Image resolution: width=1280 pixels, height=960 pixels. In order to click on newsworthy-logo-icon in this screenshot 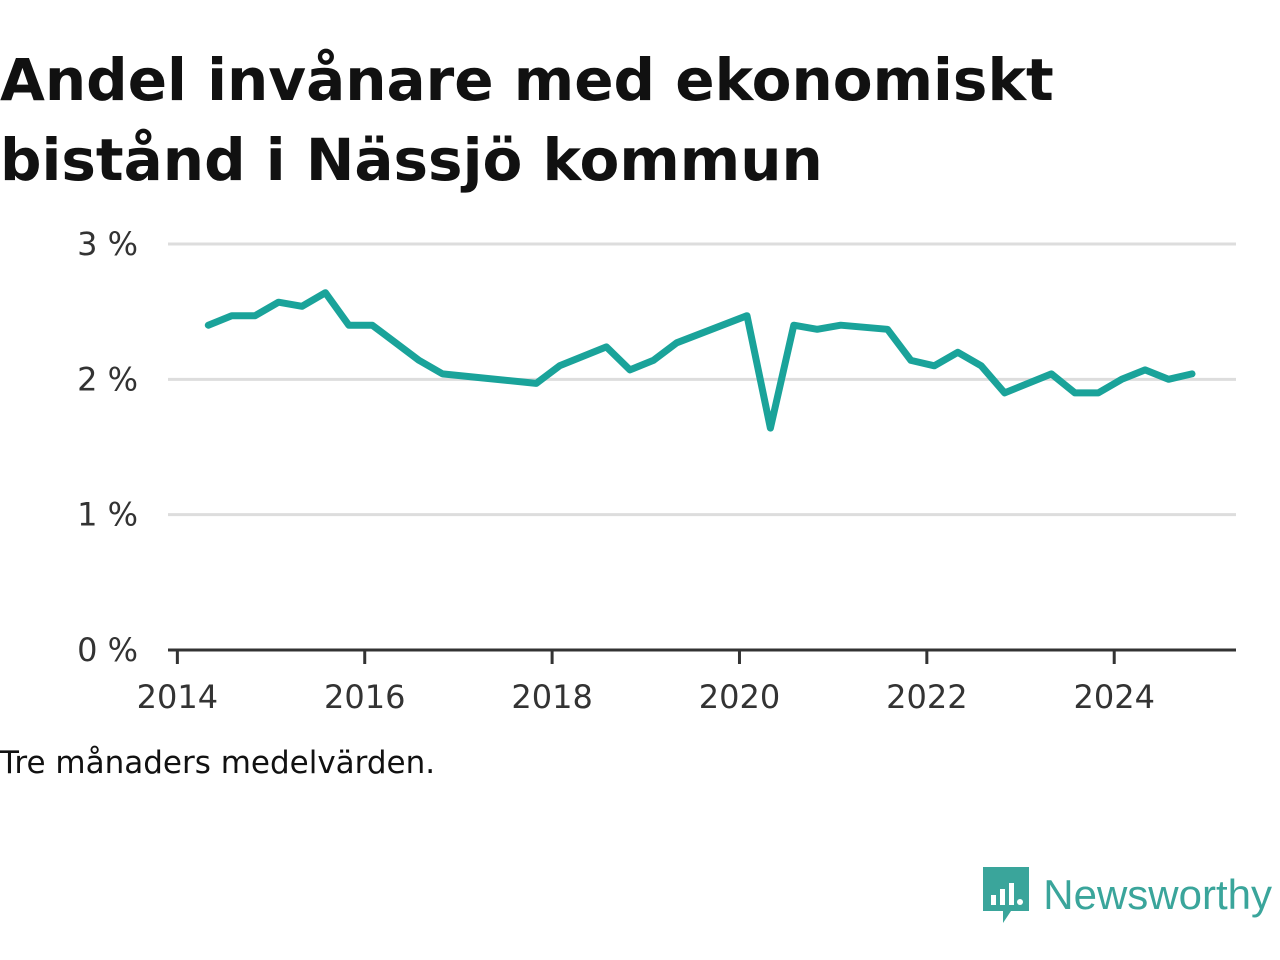, I will do `click(1006, 895)`.